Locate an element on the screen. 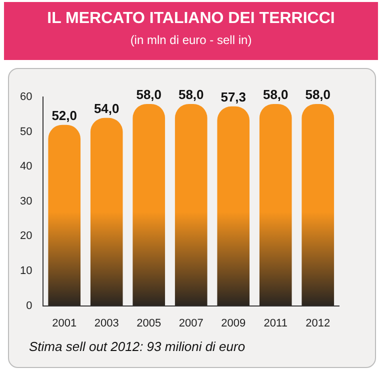  y-tick-label: 30 is located at coordinates (26, 201).